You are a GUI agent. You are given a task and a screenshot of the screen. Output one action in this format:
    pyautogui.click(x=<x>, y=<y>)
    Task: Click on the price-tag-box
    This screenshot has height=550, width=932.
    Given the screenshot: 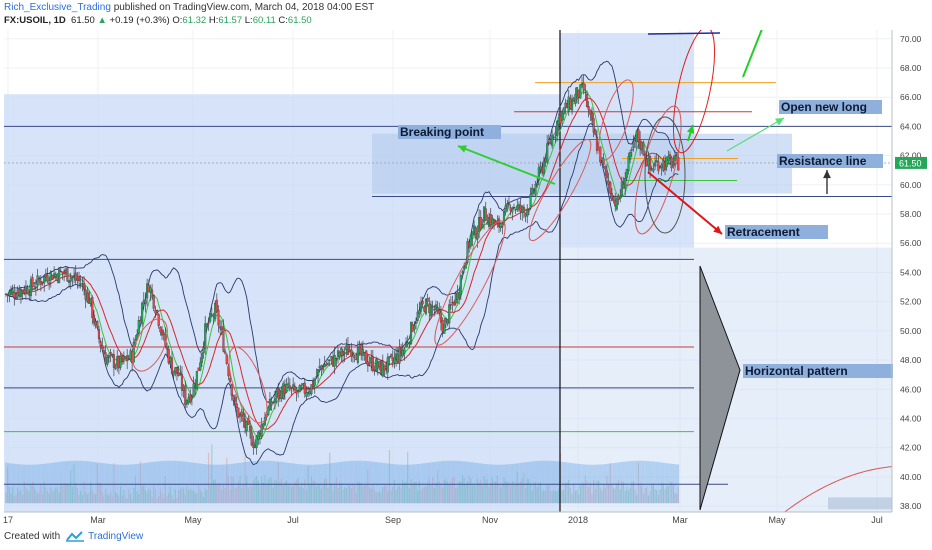 What is the action you would take?
    pyautogui.click(x=911, y=162)
    